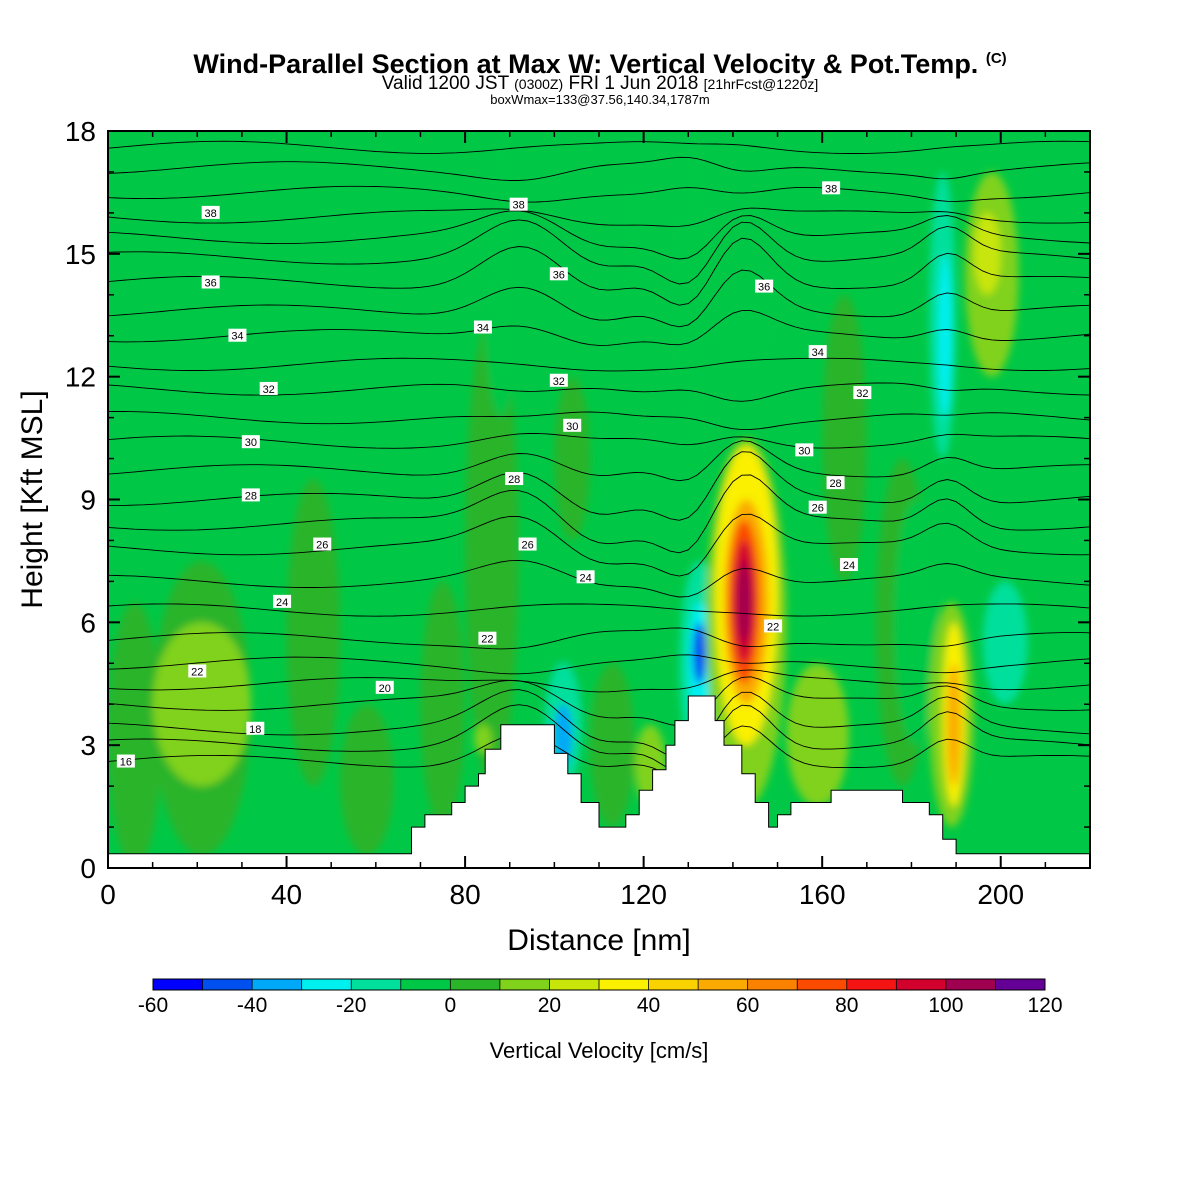 Image resolution: width=1200 pixels, height=1200 pixels. I want to click on theta-label-text: 26, so click(818, 509).